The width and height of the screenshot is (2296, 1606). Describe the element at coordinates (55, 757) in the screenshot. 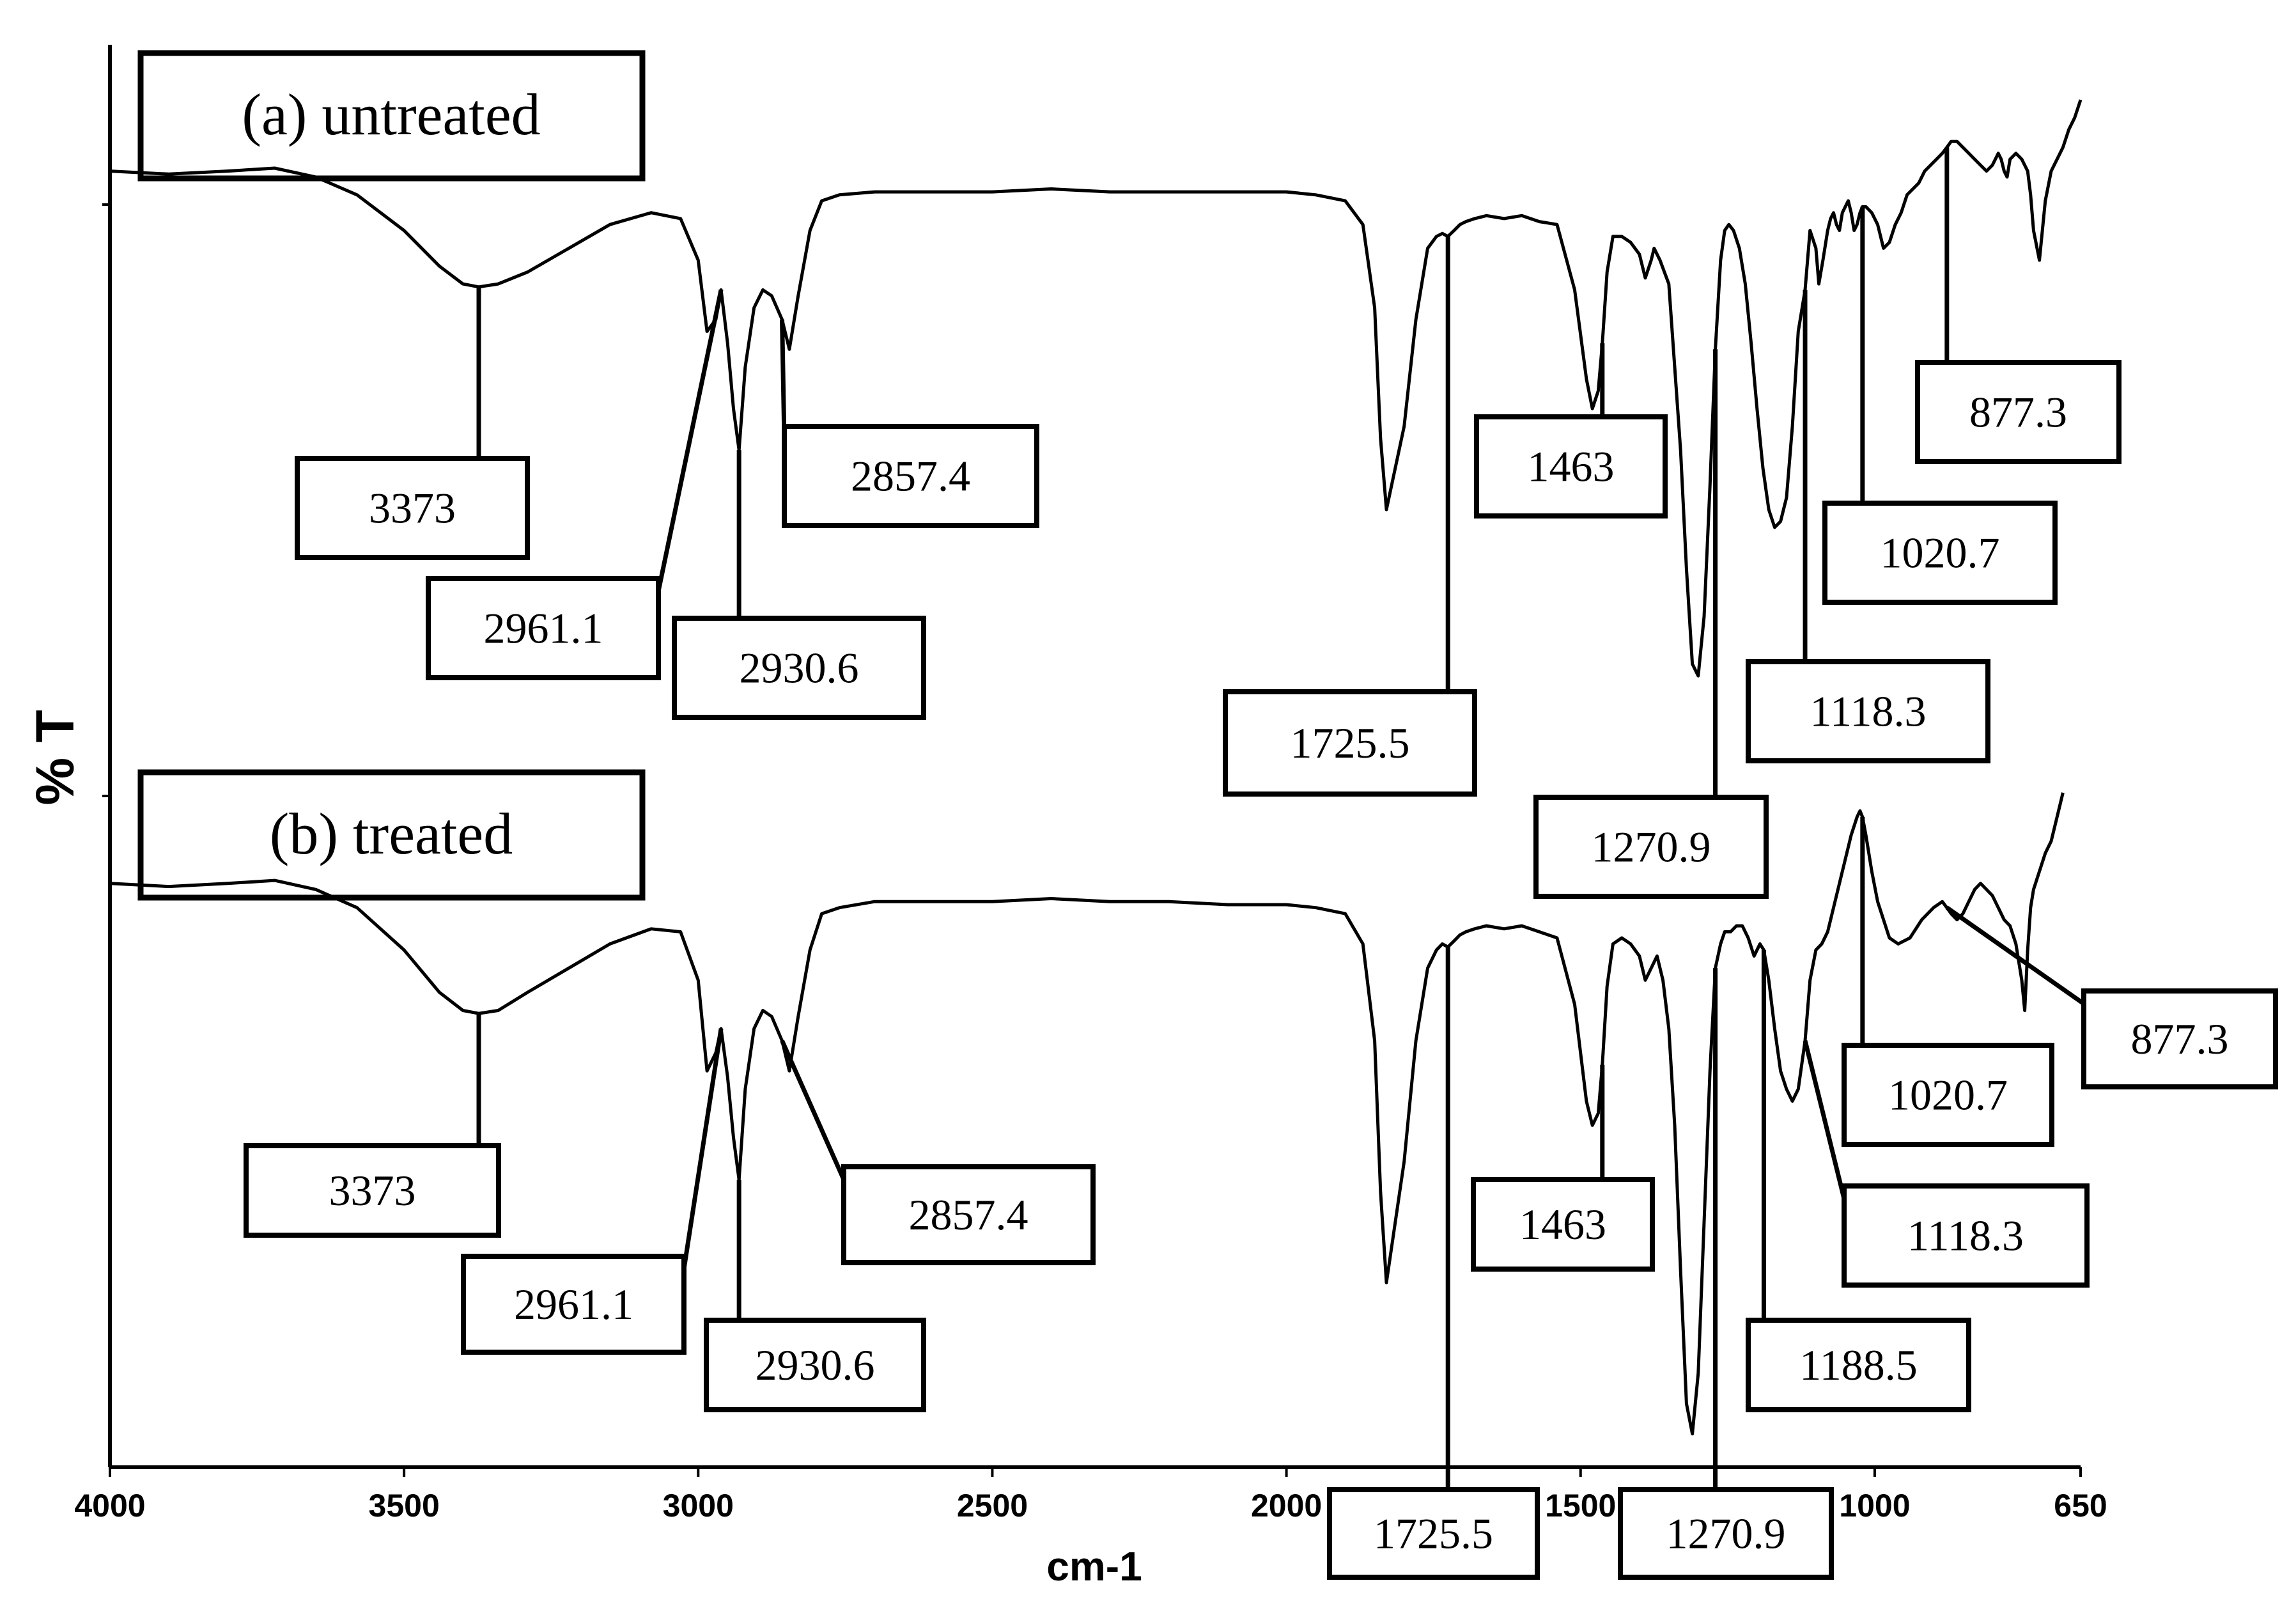

I see `y-axis-label: % T` at that location.